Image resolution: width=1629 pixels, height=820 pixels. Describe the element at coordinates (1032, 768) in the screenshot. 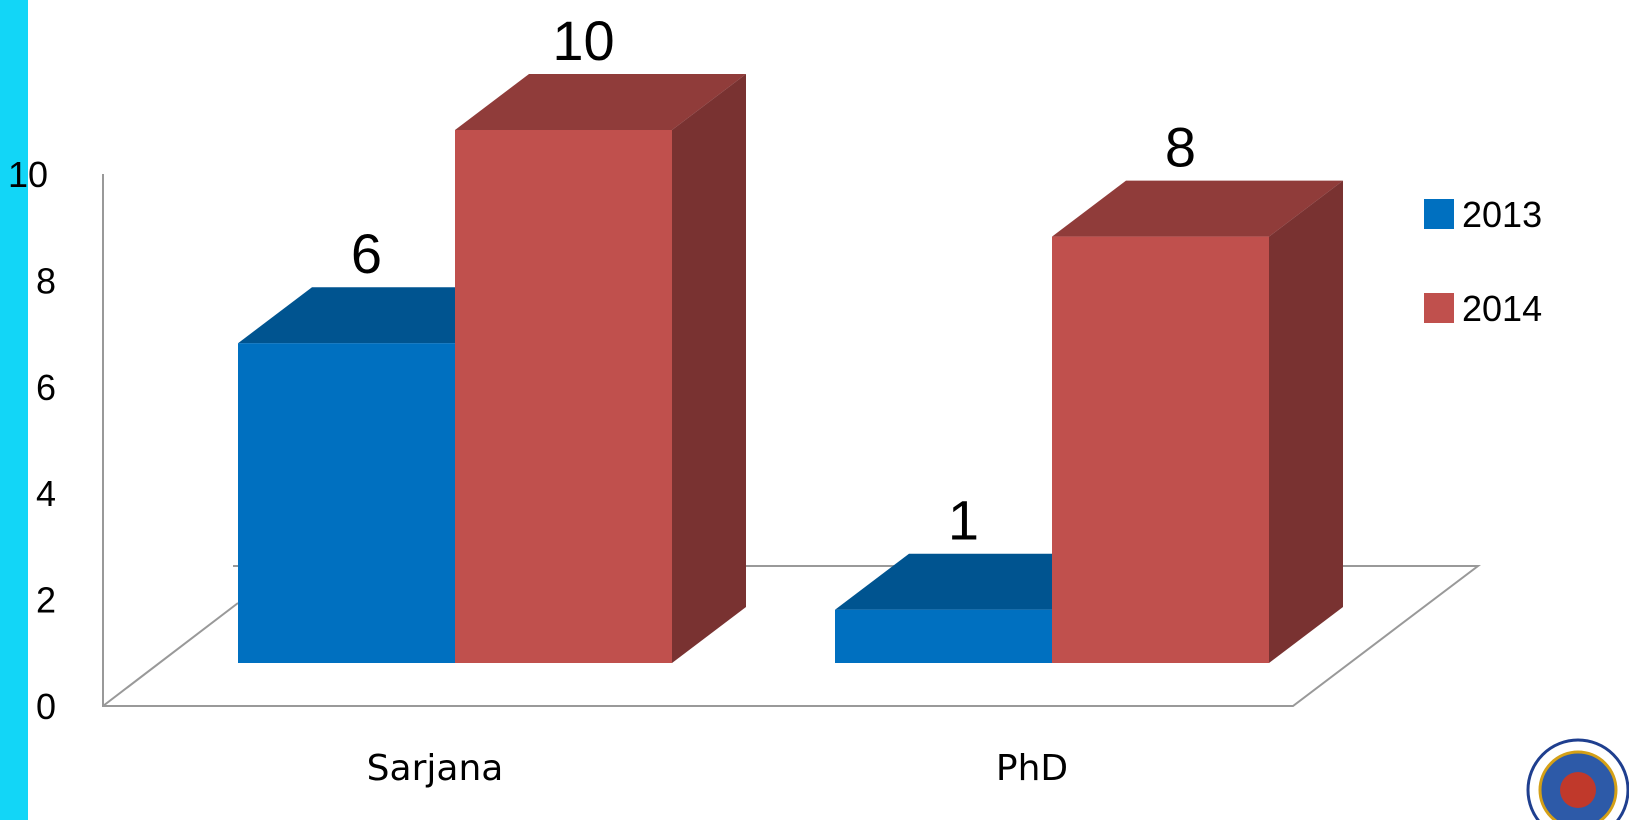

I see `x-tick-label: PhD` at that location.